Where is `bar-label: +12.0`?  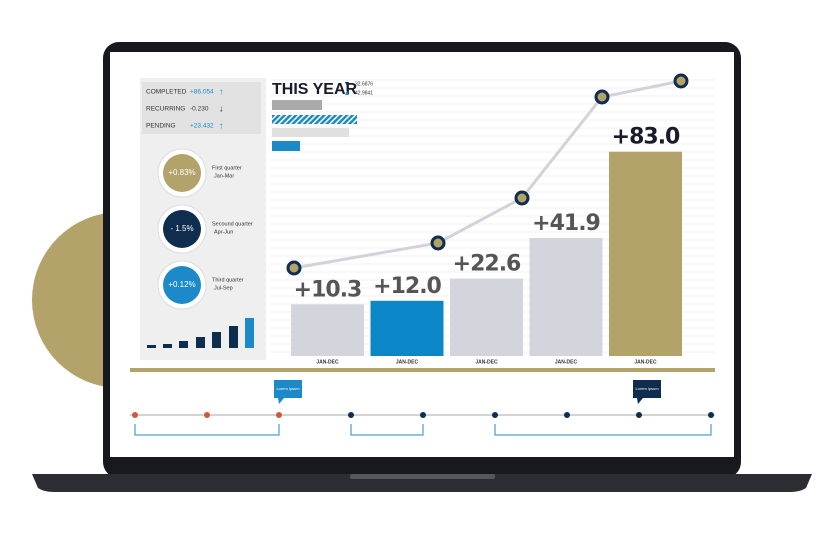
bar-label: +12.0 is located at coordinates (407, 286).